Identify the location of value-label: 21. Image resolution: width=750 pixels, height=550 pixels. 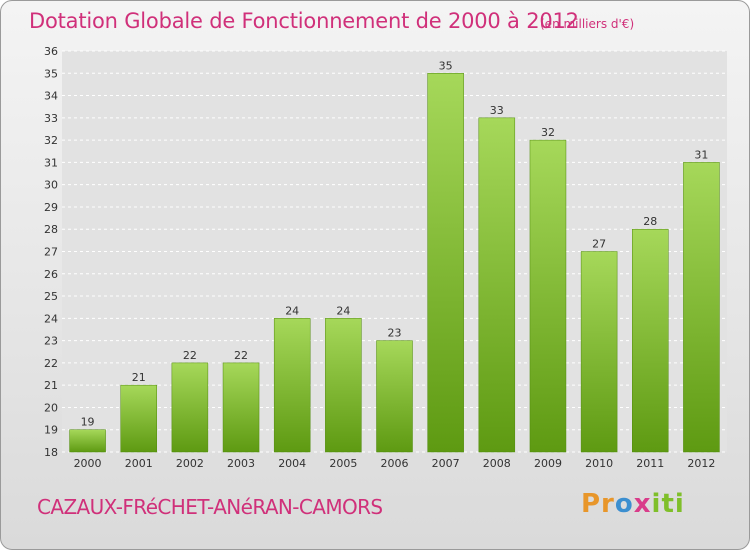
(139, 377).